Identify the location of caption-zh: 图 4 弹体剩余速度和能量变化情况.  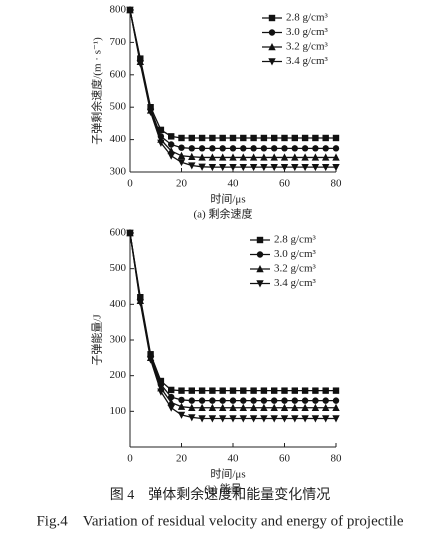
(220, 494).